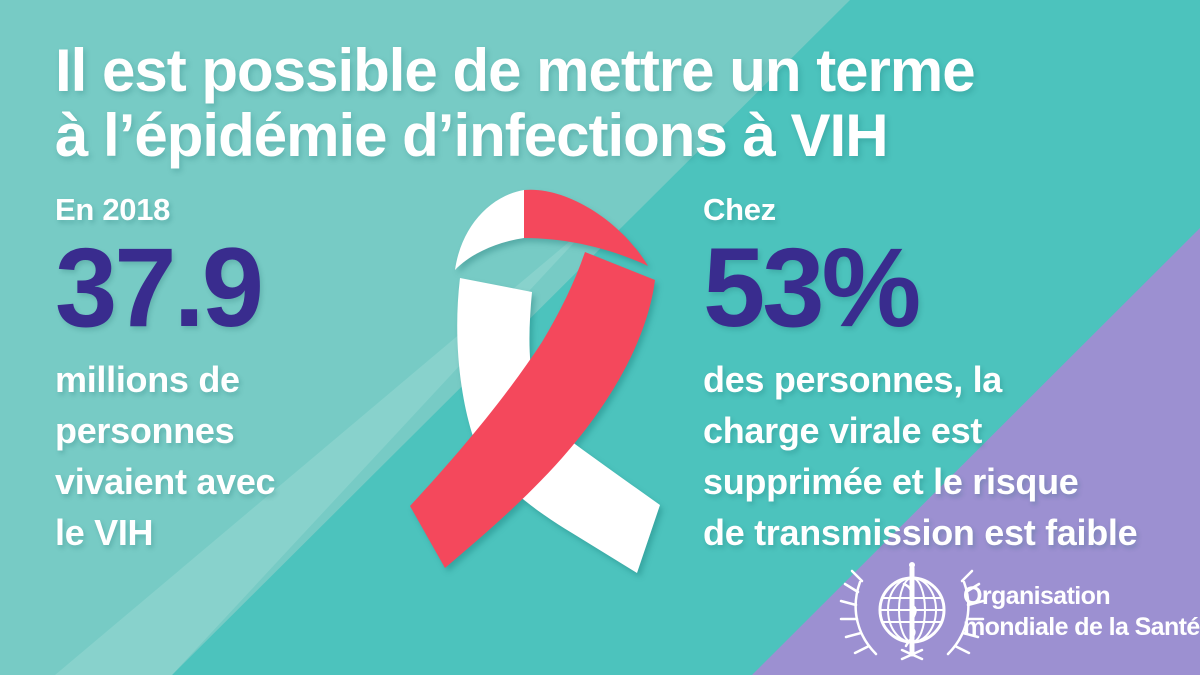  I want to click on stat-left-intro: En 2018, so click(113, 209).